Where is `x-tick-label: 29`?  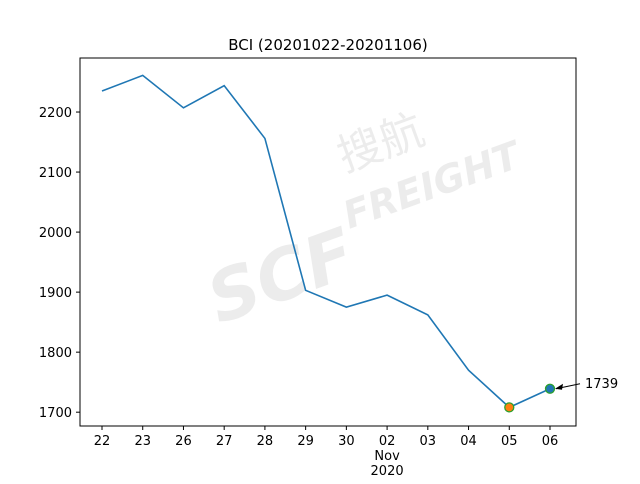
x-tick-label: 29 is located at coordinates (305, 441).